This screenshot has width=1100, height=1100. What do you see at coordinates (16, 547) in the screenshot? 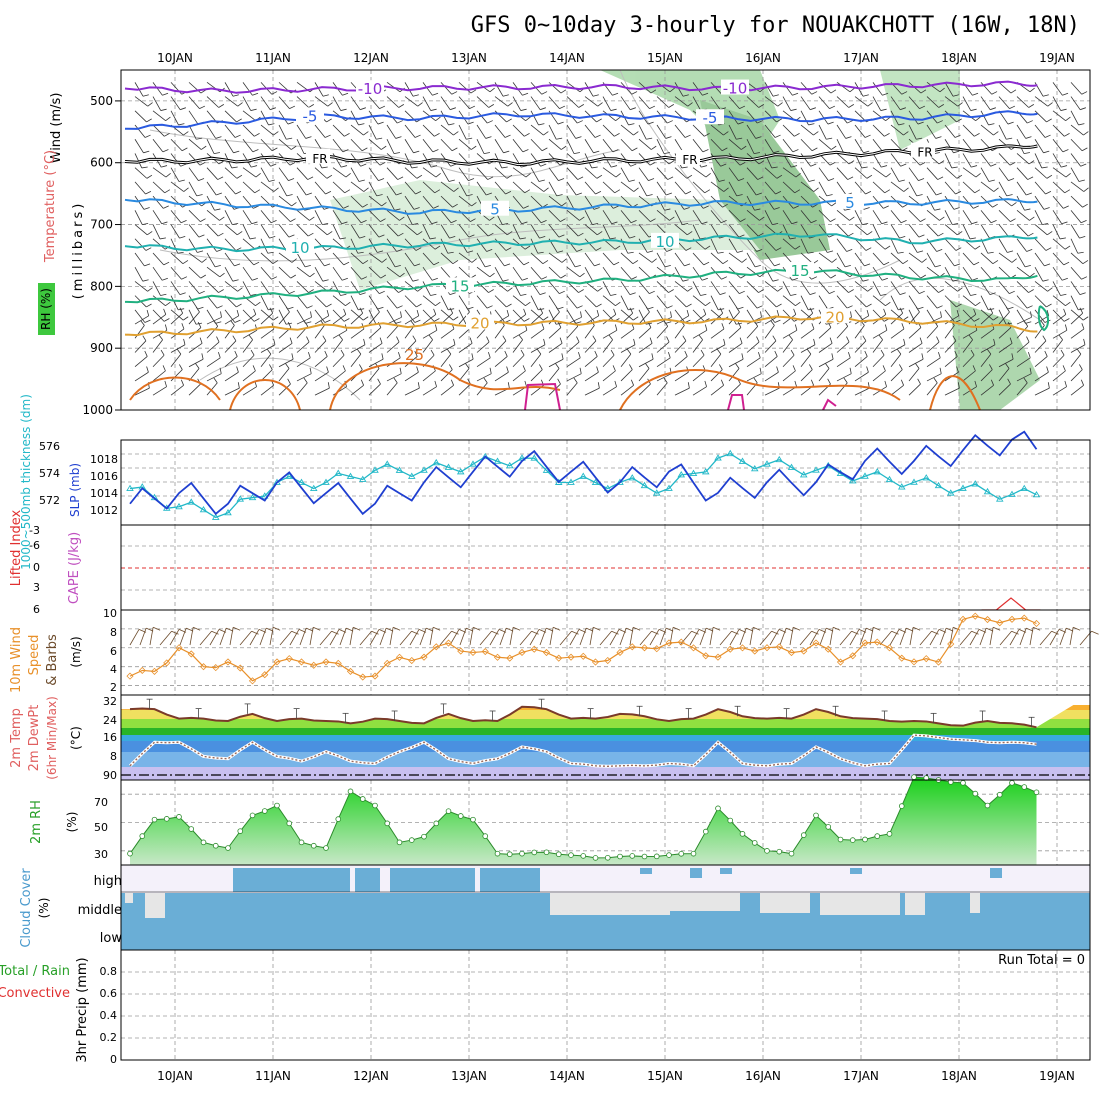
I see `lifted-index-label: Lifted Index` at bounding box center [16, 547].